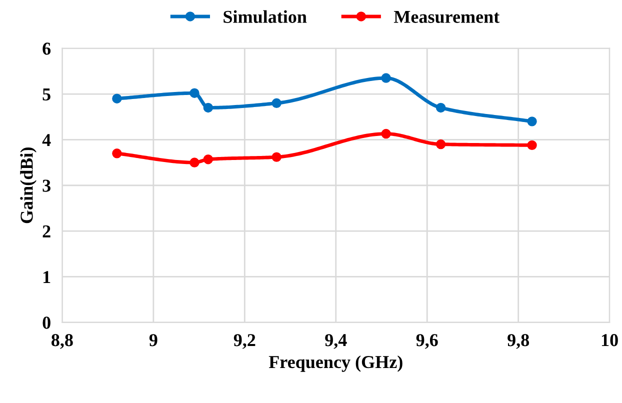 This screenshot has height=403, width=622. What do you see at coordinates (610, 340) in the screenshot?
I see `x-tick-label: 10` at bounding box center [610, 340].